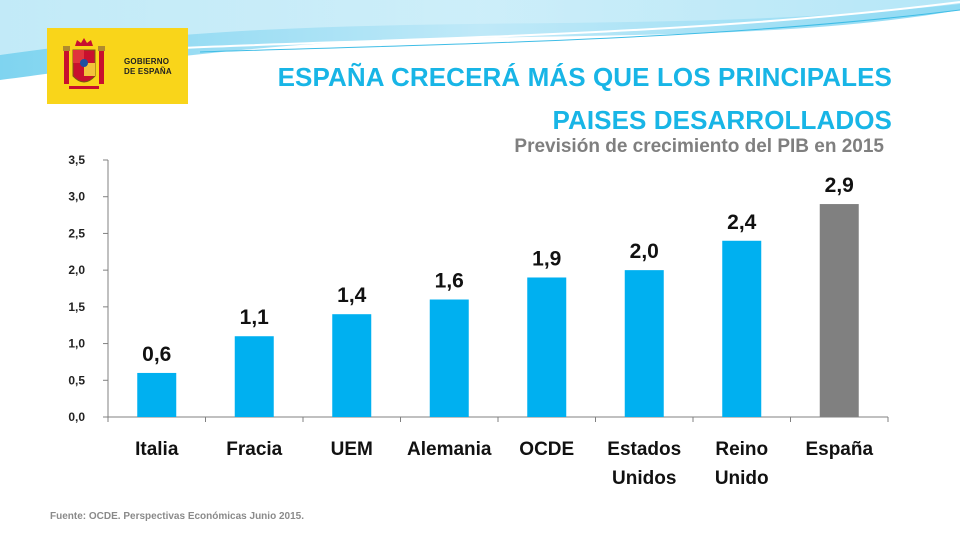 Image resolution: width=960 pixels, height=540 pixels. What do you see at coordinates (546, 258) in the screenshot?
I see `data-label: 1,9` at bounding box center [546, 258].